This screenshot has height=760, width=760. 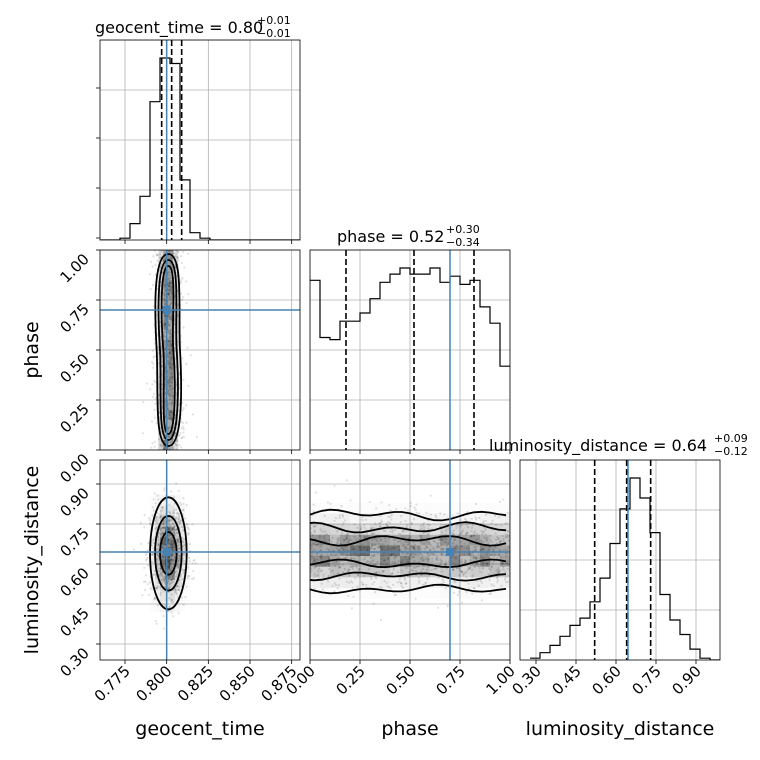 What do you see at coordinates (606, 680) in the screenshot?
I see `x-tick-label: 0.60` at bounding box center [606, 680].